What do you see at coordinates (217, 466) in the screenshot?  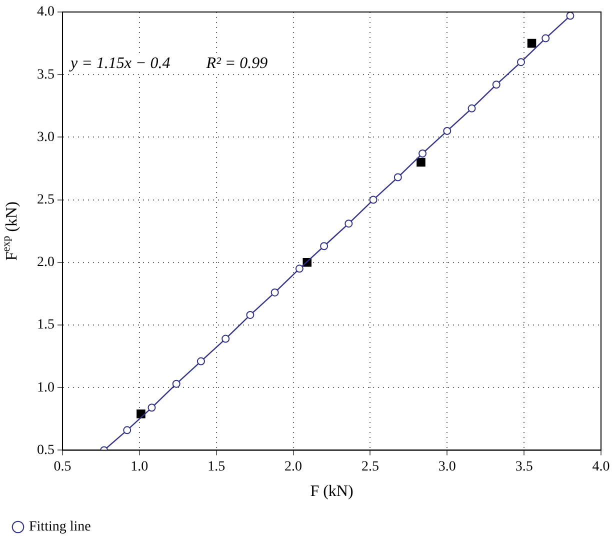 I see `x-tick-label: 1.5` at bounding box center [217, 466].